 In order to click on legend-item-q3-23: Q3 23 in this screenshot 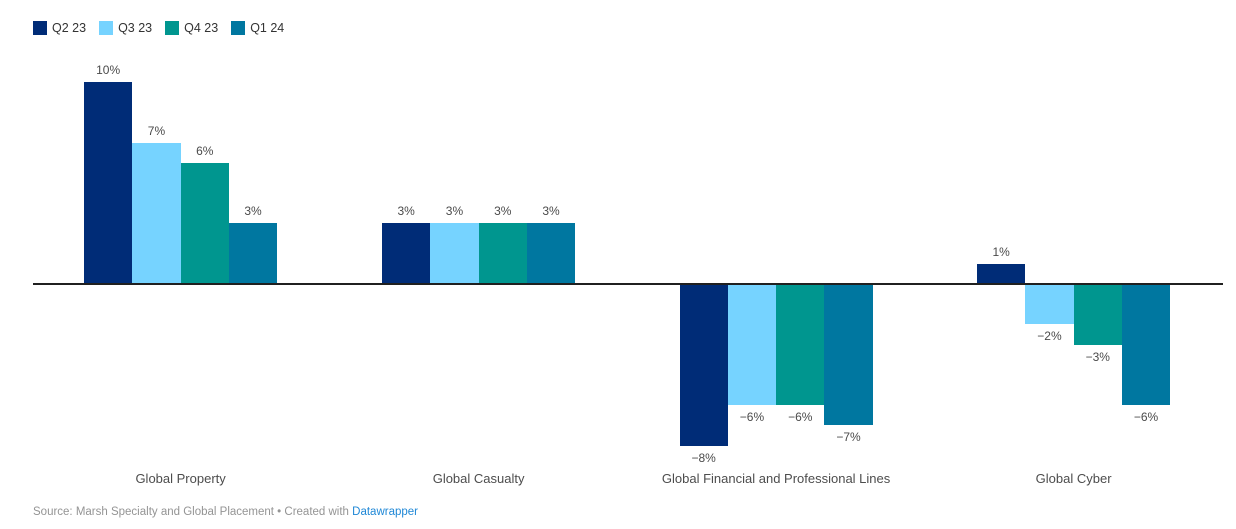, I will do `click(125, 28)`.